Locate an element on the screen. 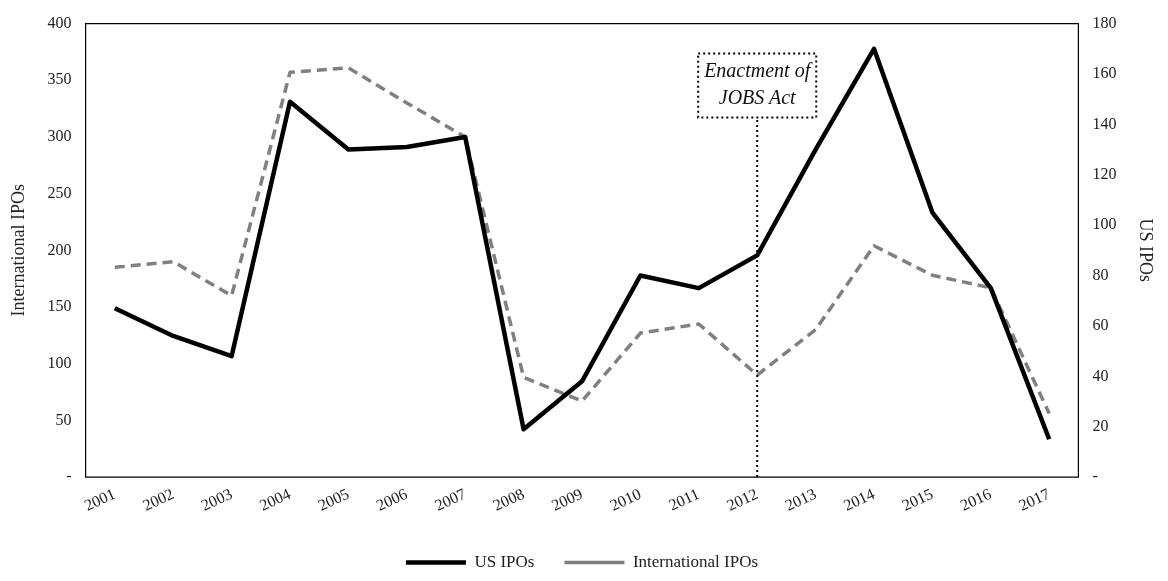  x-tick-label: 2013 is located at coordinates (800, 499).